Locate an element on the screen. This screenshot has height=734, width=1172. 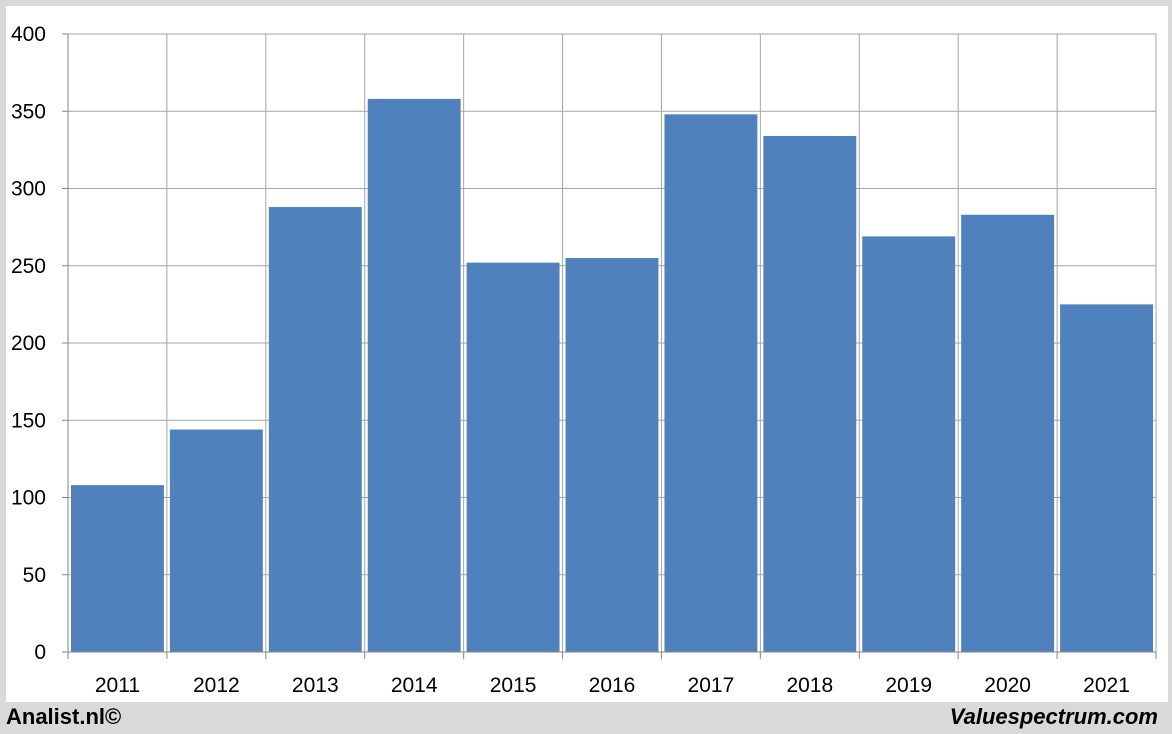
y-tick-label: 250 is located at coordinates (28, 266).